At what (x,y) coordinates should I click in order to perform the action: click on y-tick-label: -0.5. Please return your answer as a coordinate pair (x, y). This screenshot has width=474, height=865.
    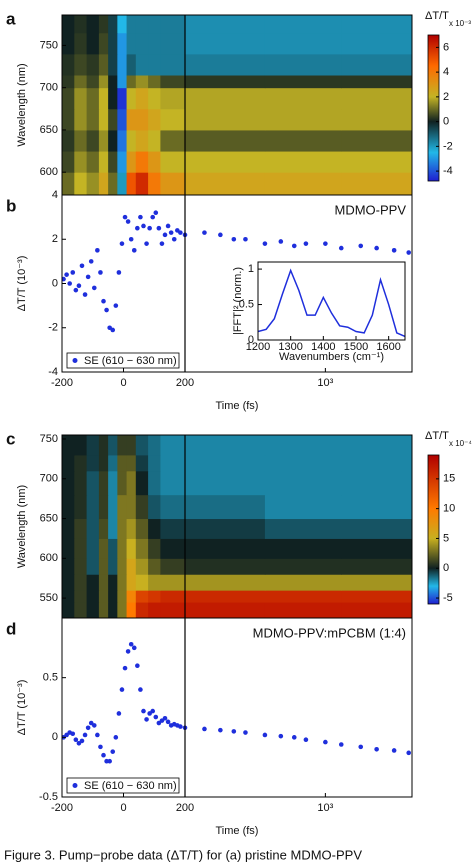
    Looking at the image, I should click on (48, 797).